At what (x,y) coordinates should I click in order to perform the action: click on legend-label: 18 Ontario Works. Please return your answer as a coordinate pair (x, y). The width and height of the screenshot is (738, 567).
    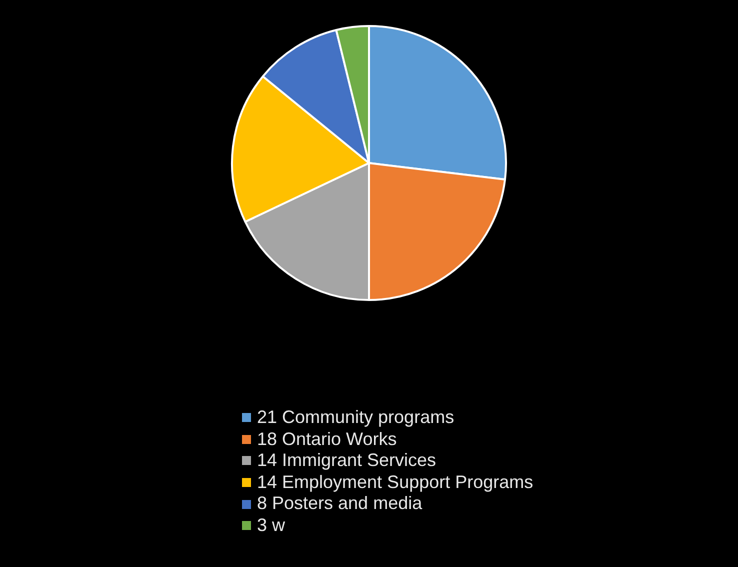
    Looking at the image, I should click on (327, 439).